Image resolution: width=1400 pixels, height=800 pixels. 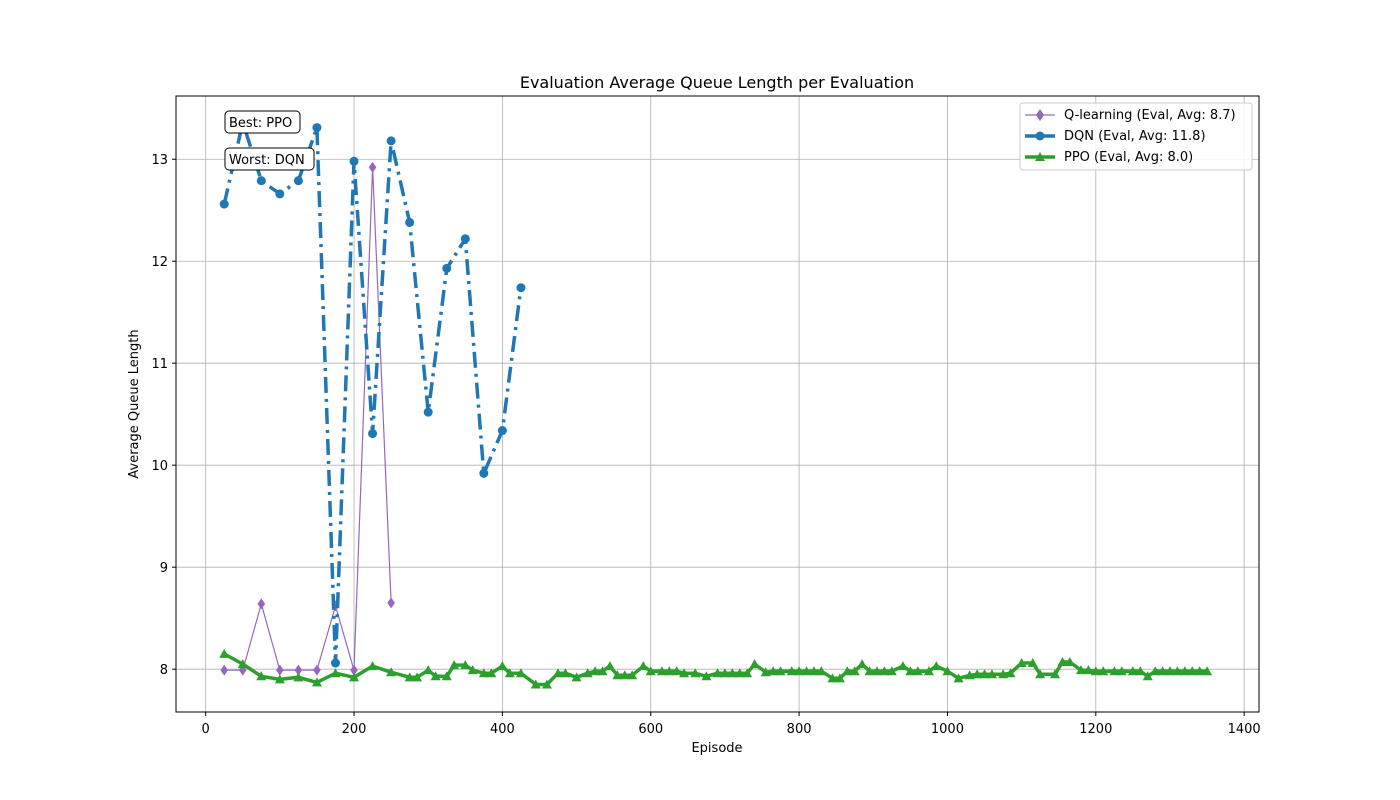 I want to click on x-tick-label: 800, so click(x=799, y=729).